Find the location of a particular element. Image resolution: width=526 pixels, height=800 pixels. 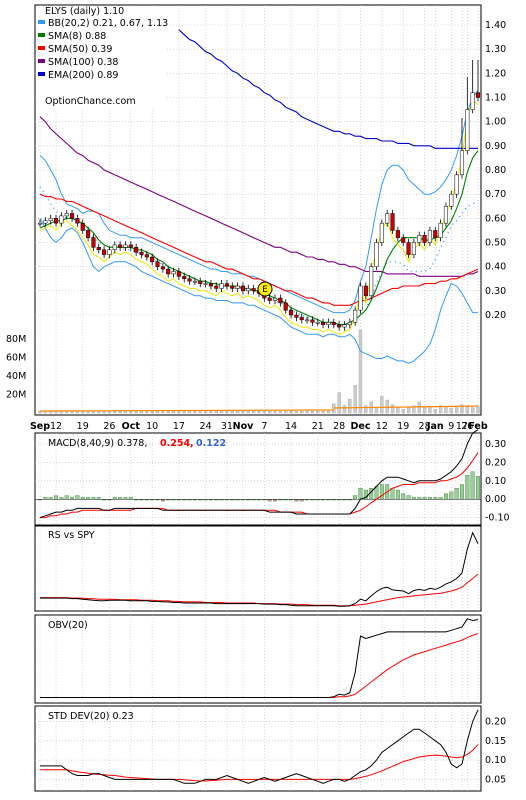

rs-panel-frame is located at coordinates (258, 568).